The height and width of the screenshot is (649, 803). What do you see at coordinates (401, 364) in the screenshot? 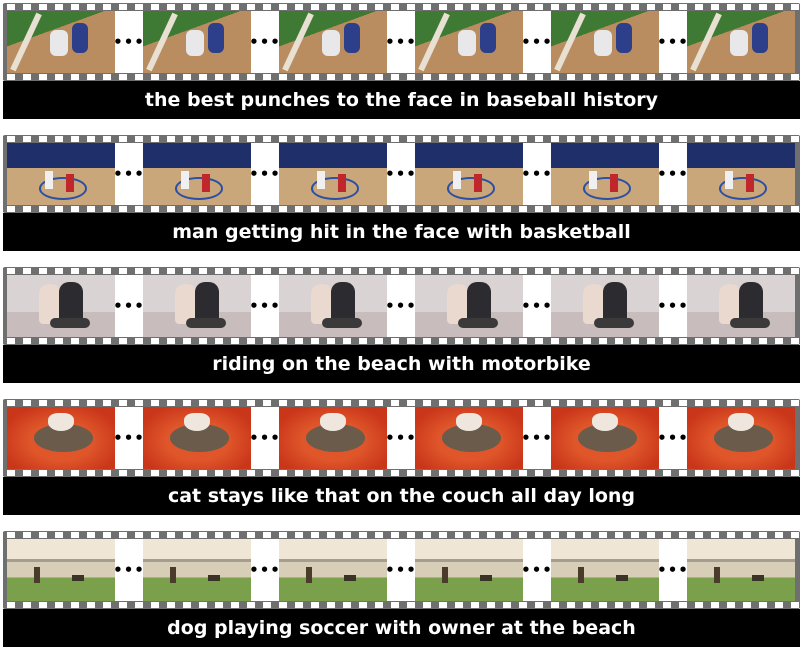
I see `strip-caption: riding on the beach with motorbike` at bounding box center [401, 364].